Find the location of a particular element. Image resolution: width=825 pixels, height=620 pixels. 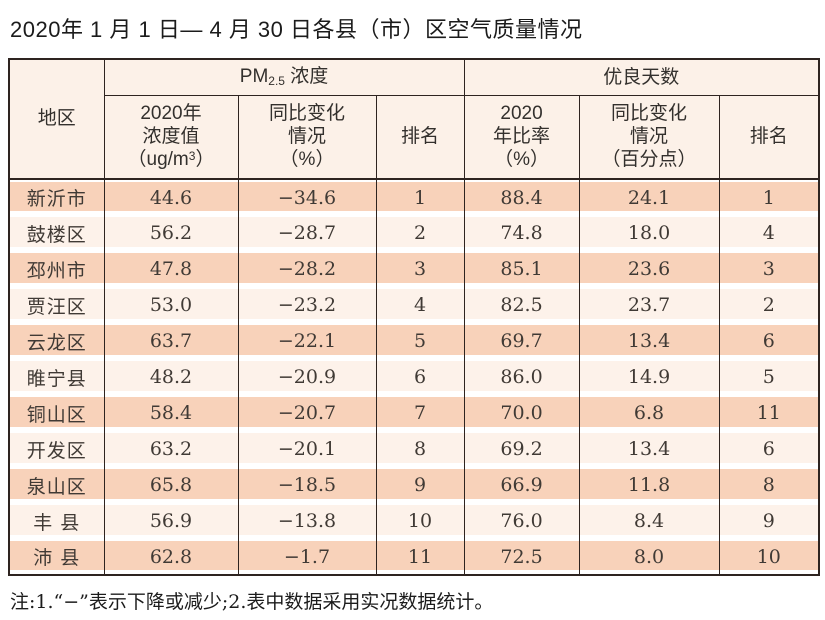

pm-value-cell: 47.8 is located at coordinates (171, 269).